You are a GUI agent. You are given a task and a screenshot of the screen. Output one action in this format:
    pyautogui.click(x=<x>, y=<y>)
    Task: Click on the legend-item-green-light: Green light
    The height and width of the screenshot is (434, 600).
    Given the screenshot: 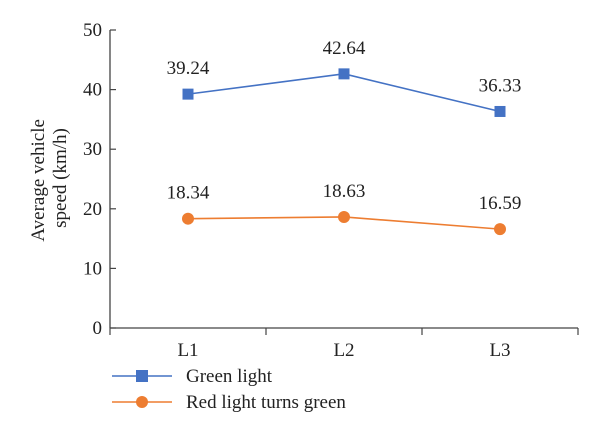 What is the action you would take?
    pyautogui.click(x=192, y=376)
    